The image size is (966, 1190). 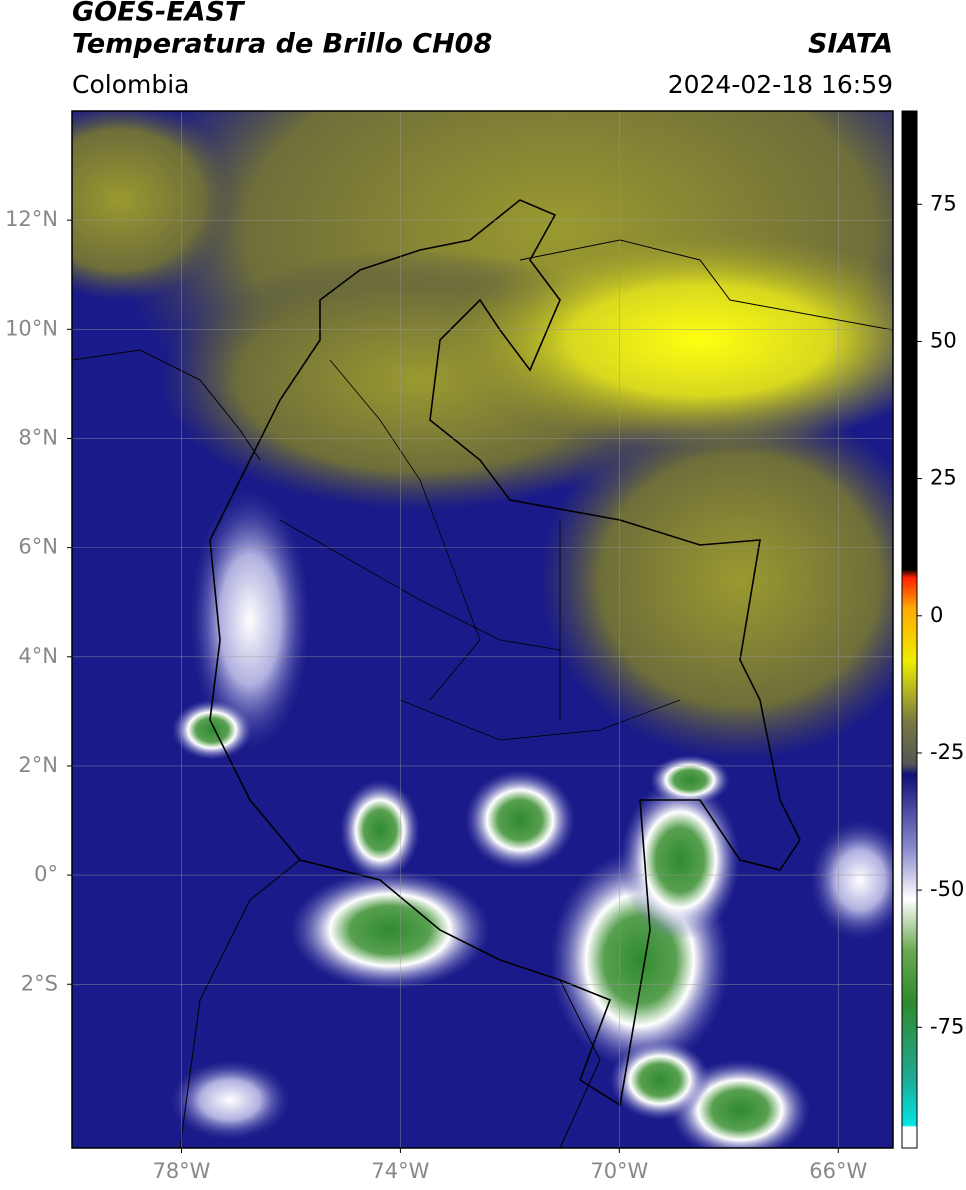 I want to click on lat-tick-label: 6°N, so click(x=38, y=547).